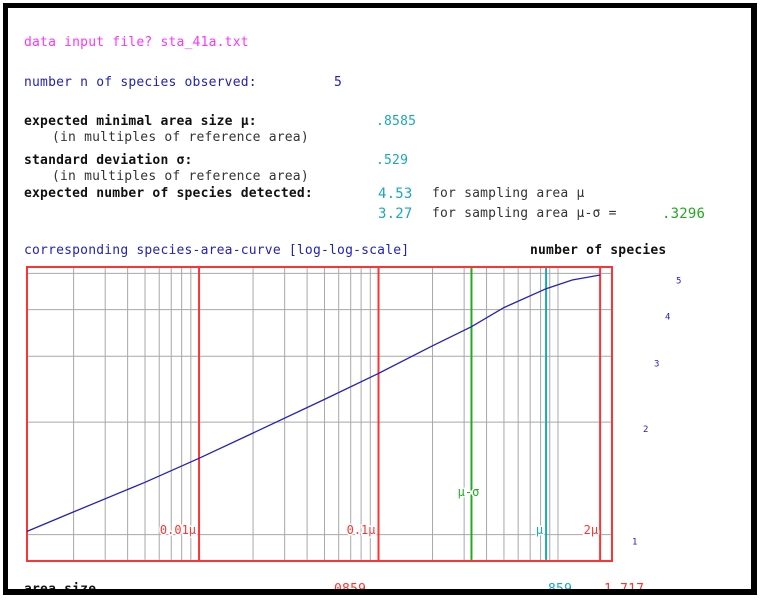 This screenshot has width=766, height=600. I want to click on std-dev-label: standard deviation σ:, so click(108, 160).